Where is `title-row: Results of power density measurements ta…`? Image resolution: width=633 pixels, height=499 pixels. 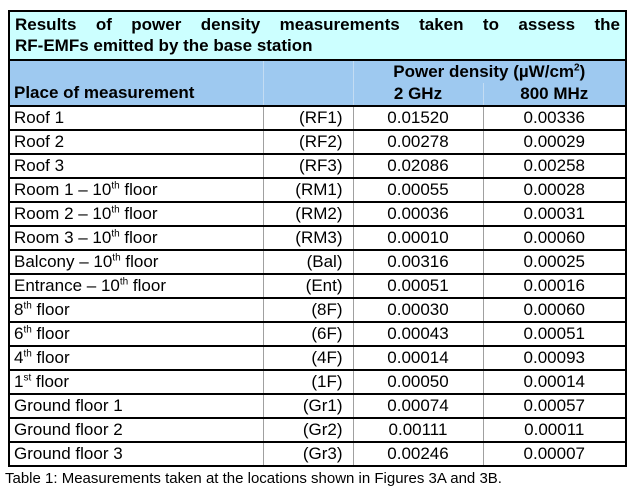 title-row: Results of power density measurements ta… is located at coordinates (318, 36).